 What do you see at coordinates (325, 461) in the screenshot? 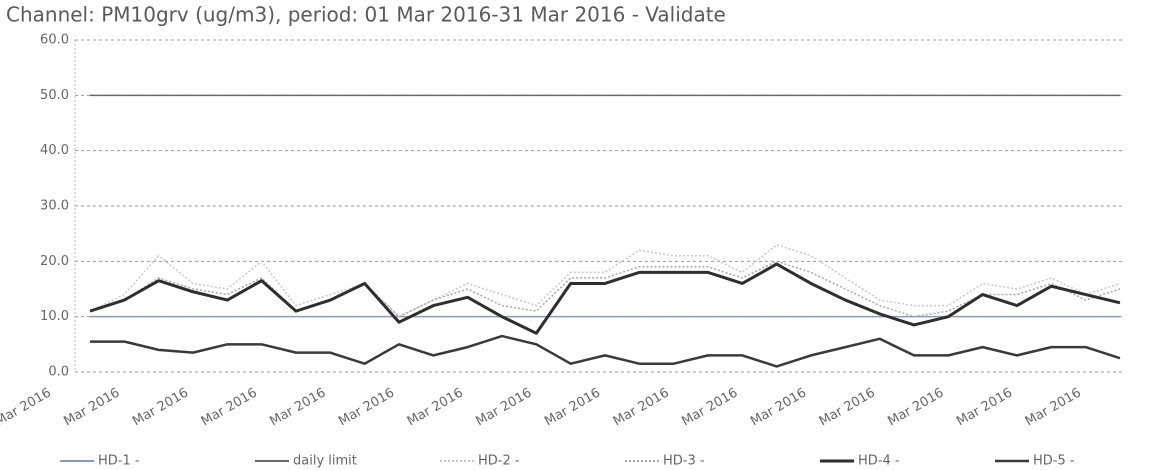
I see `legend-label: daily limit` at bounding box center [325, 461].